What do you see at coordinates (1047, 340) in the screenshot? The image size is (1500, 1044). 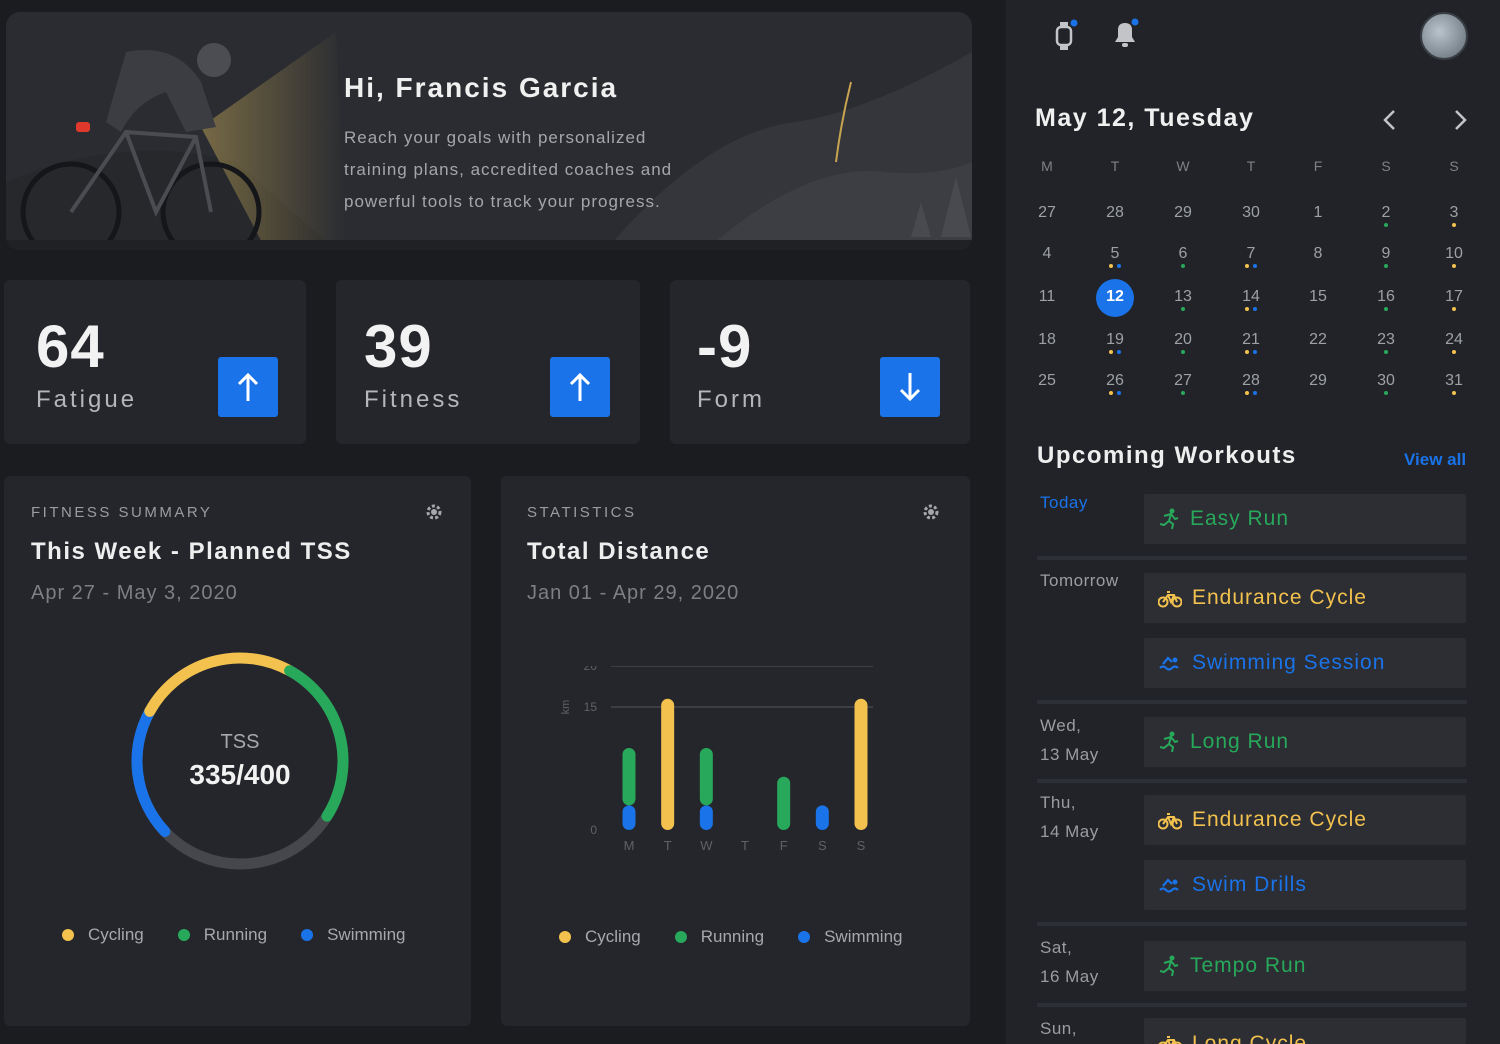 I see `calendar-day: 18` at bounding box center [1047, 340].